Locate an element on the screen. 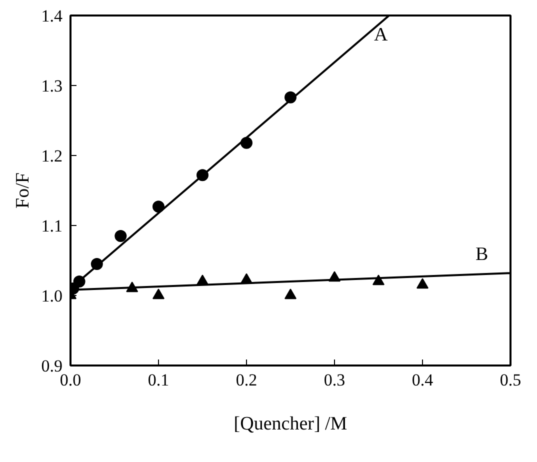 The height and width of the screenshot is (462, 537). y-tick-label: 0.9 is located at coordinates (51, 366).